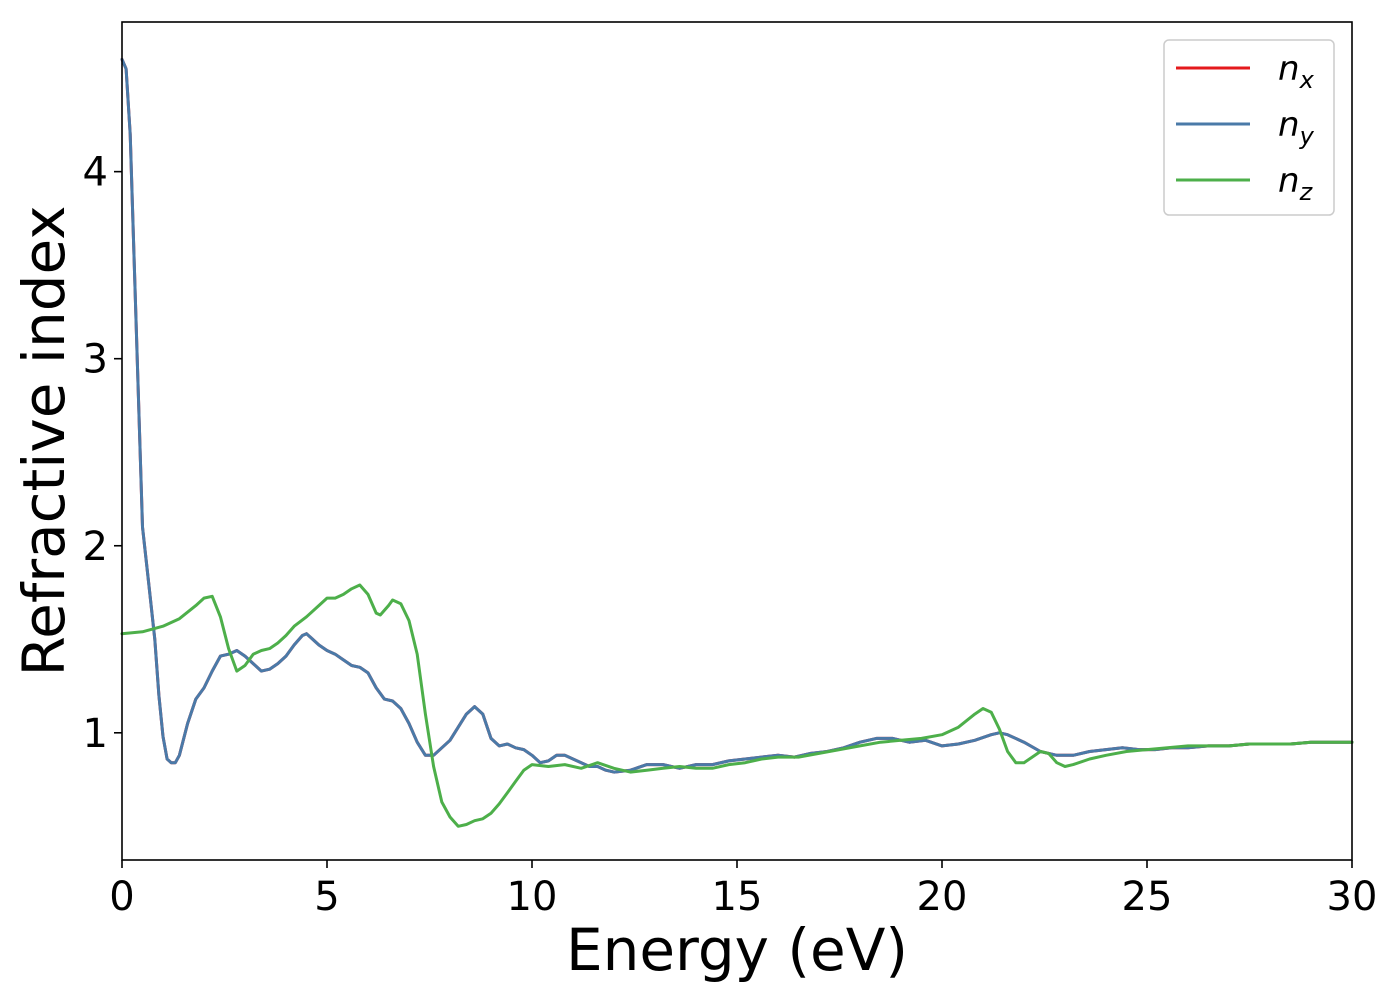 The height and width of the screenshot is (1000, 1400). I want to click on legend-label-z: nz, so click(1296, 183).